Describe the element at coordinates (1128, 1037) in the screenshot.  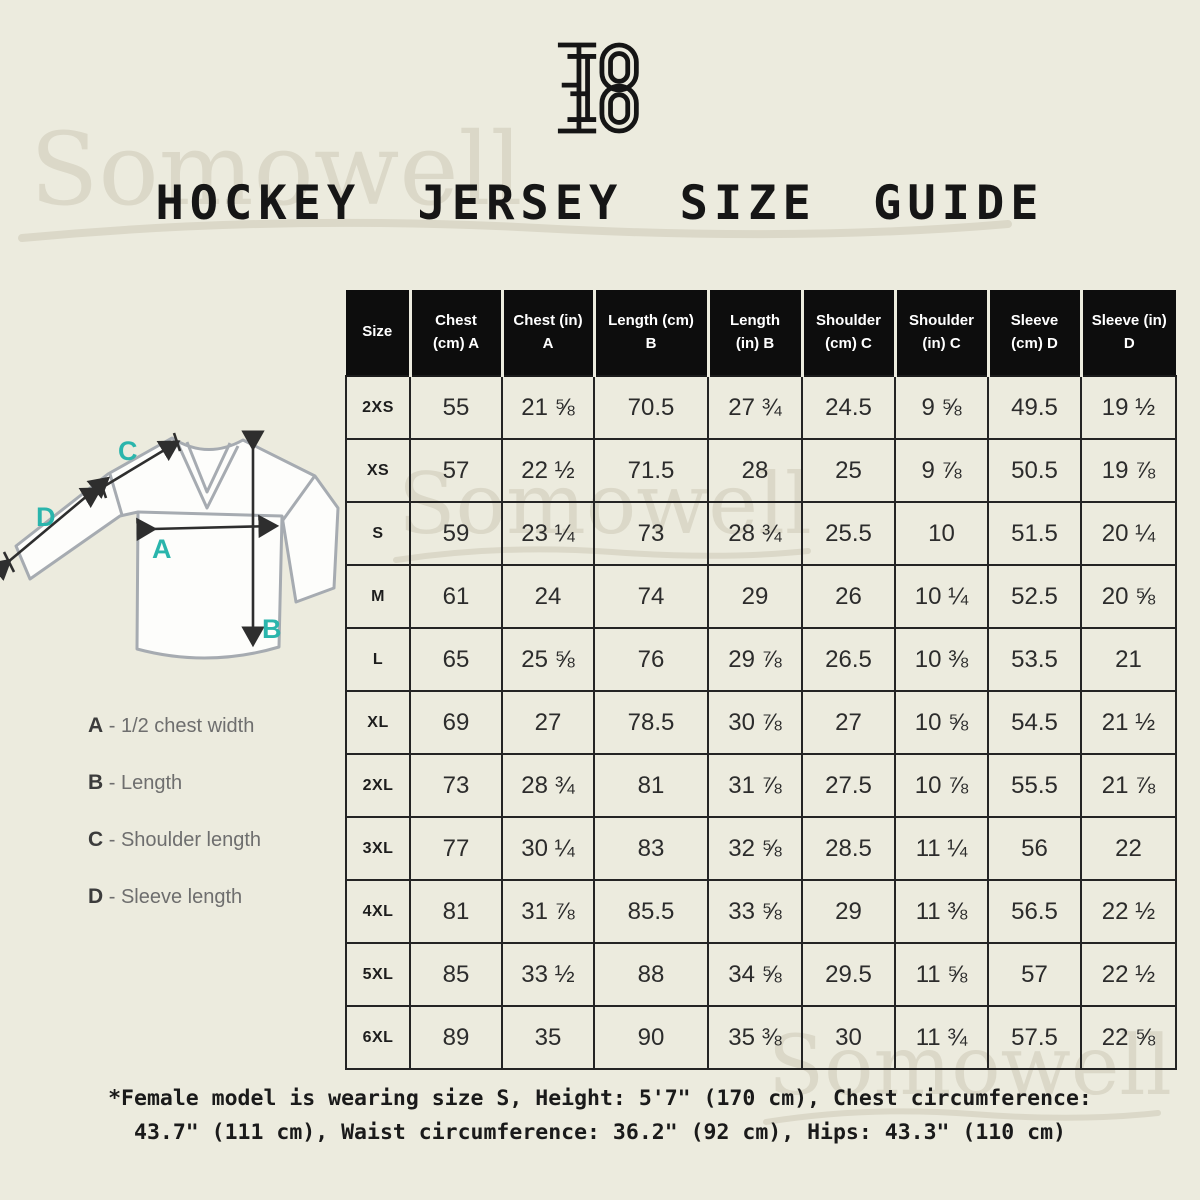
I see `measurement-cell: 22 ⅝` at that location.